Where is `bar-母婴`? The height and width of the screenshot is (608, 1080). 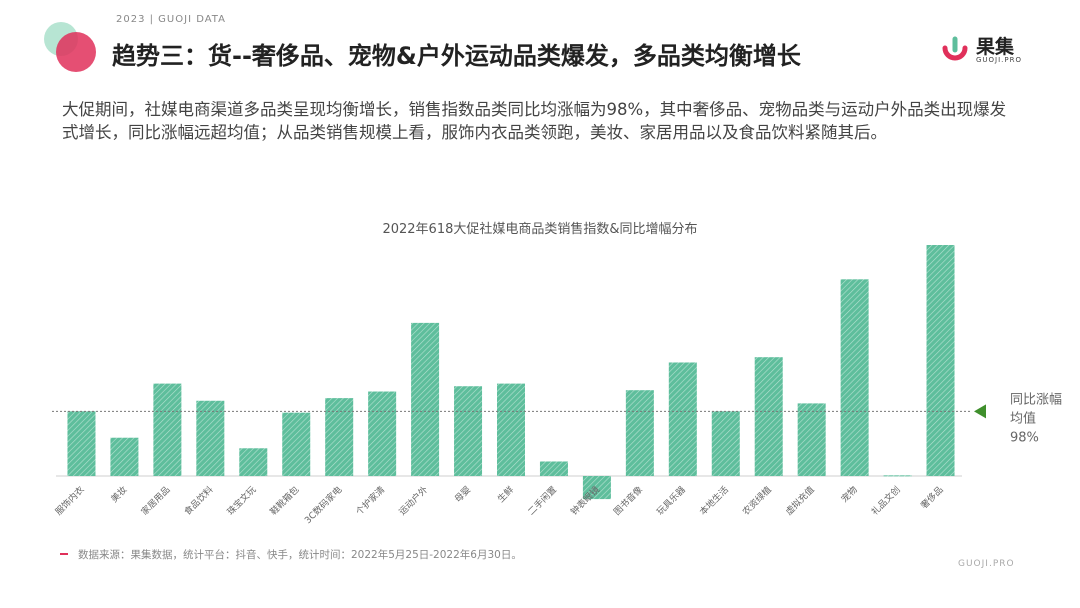 bar-母婴 is located at coordinates (468, 431).